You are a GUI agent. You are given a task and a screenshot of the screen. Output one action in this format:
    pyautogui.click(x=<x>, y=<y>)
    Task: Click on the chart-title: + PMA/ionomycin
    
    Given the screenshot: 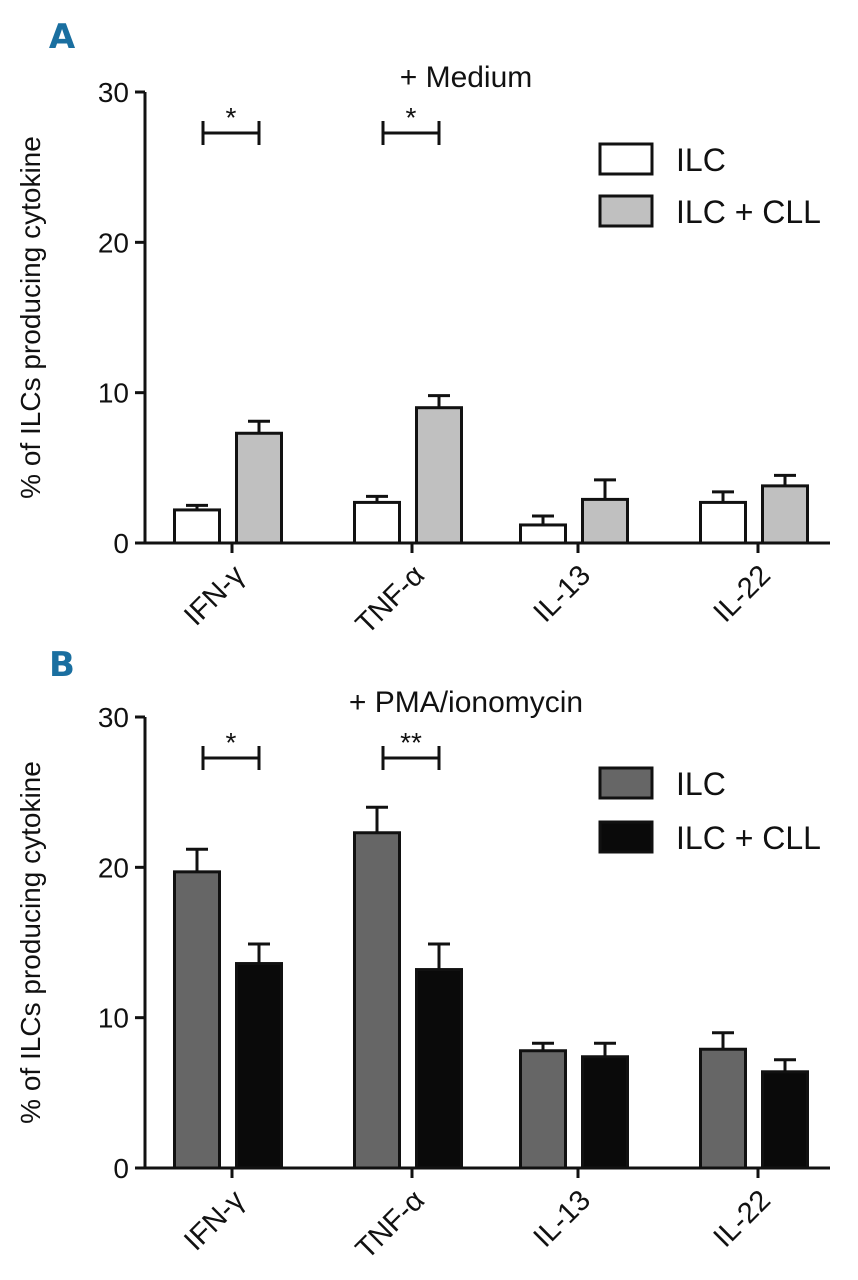 What is the action you would take?
    pyautogui.click(x=466, y=702)
    